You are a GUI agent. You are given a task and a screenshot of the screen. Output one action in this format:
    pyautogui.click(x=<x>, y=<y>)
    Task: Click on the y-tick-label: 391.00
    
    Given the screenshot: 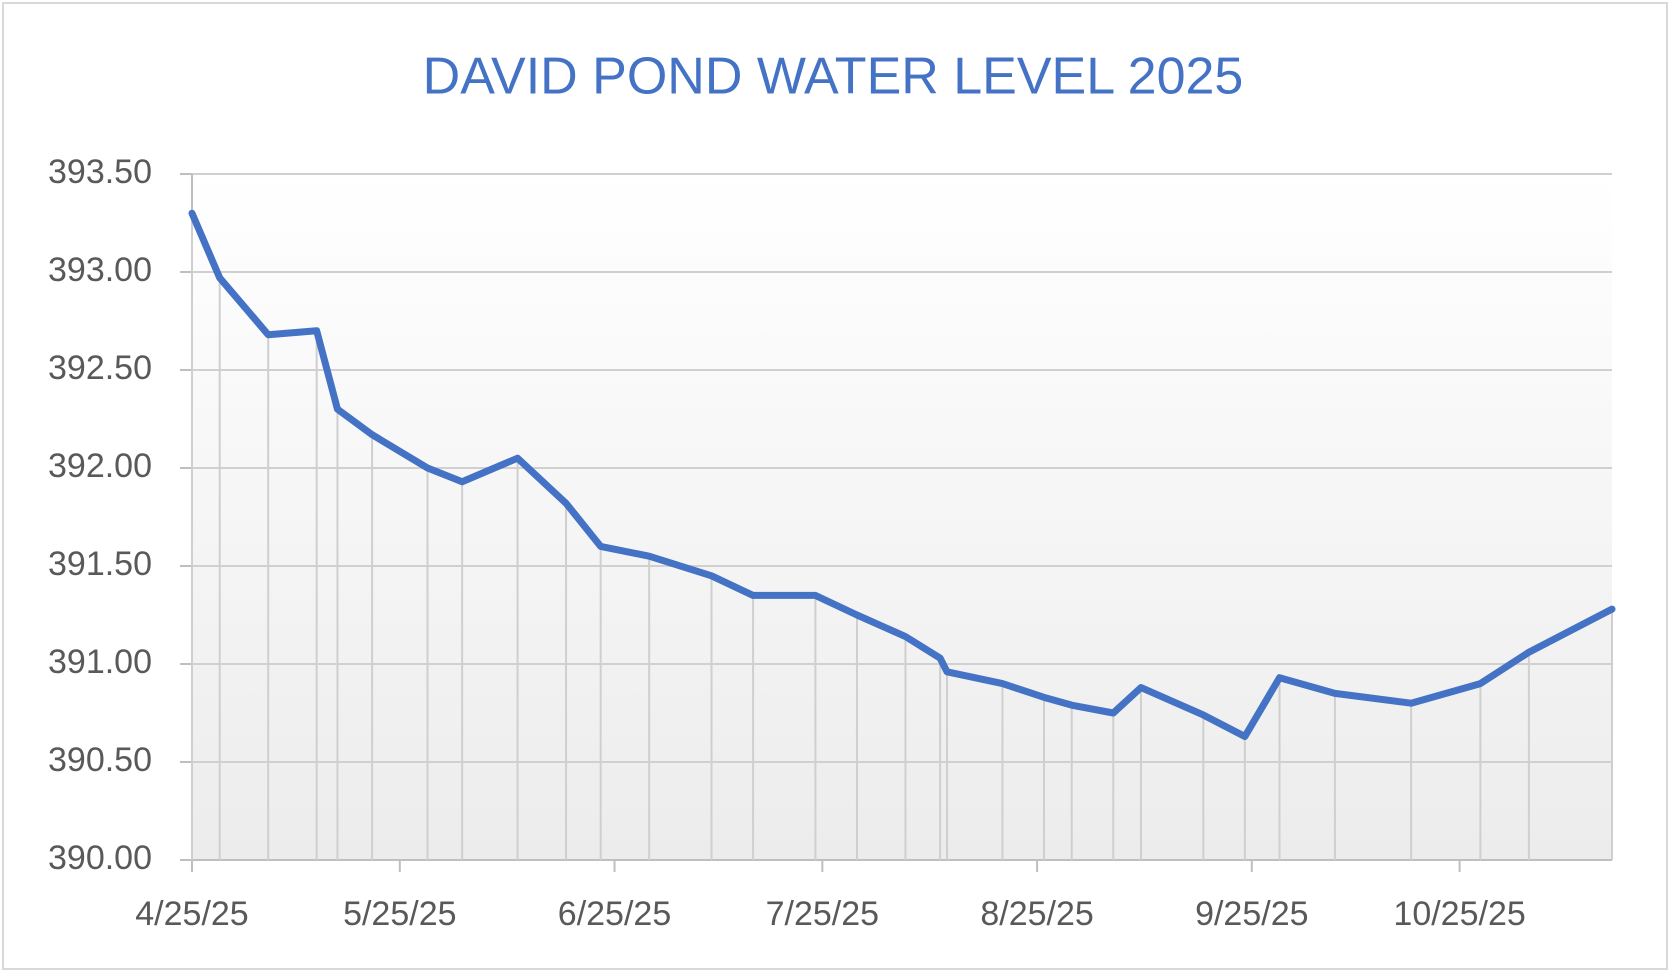 What is the action you would take?
    pyautogui.click(x=100, y=662)
    